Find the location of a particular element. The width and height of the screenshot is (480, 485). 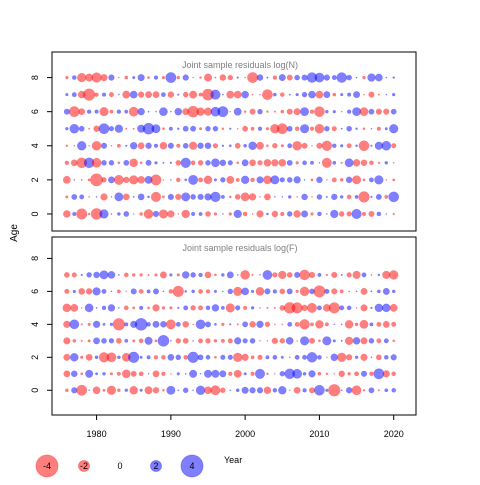

panel-logF-x-axis: 1980 1990 2000 2010 2020 is located at coordinates (245, 427).